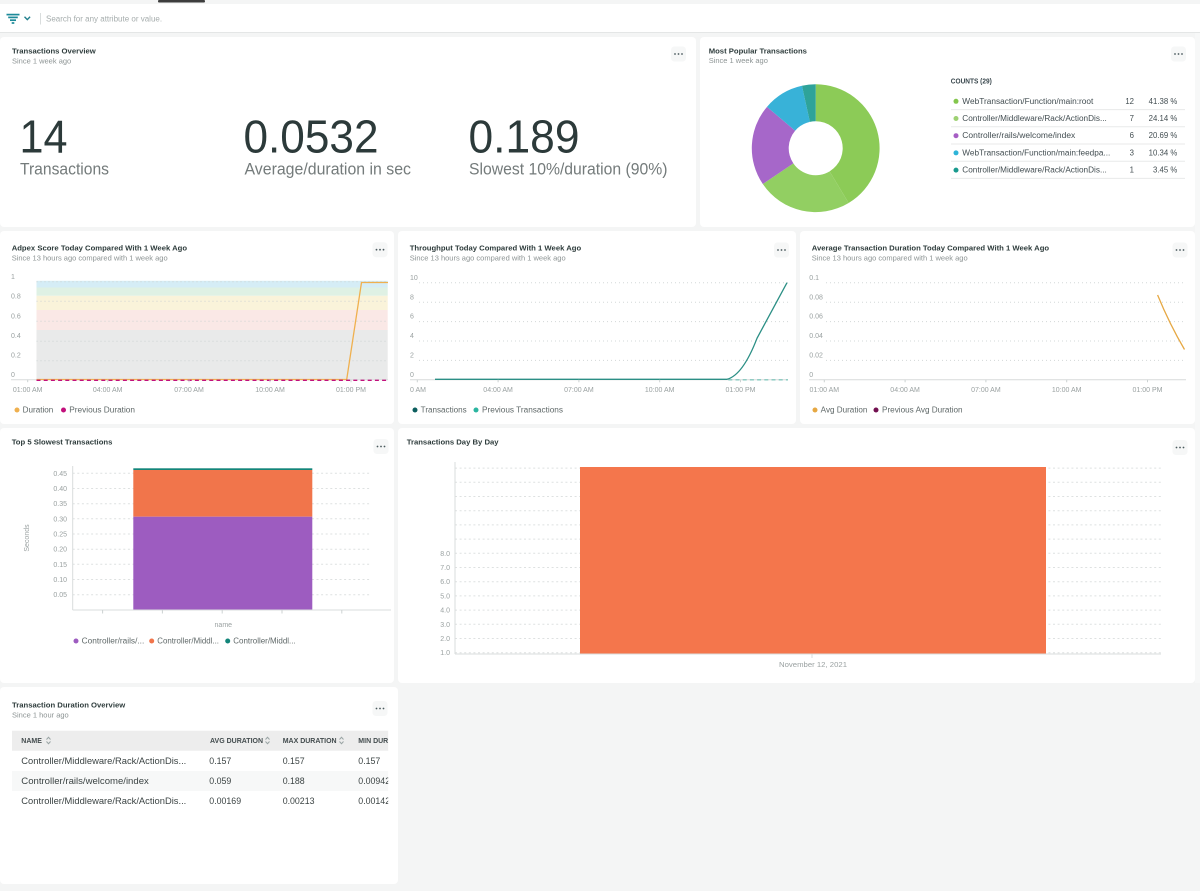  Describe the element at coordinates (825, 390) in the screenshot. I see `svg-text: 01:00 AM` at that location.